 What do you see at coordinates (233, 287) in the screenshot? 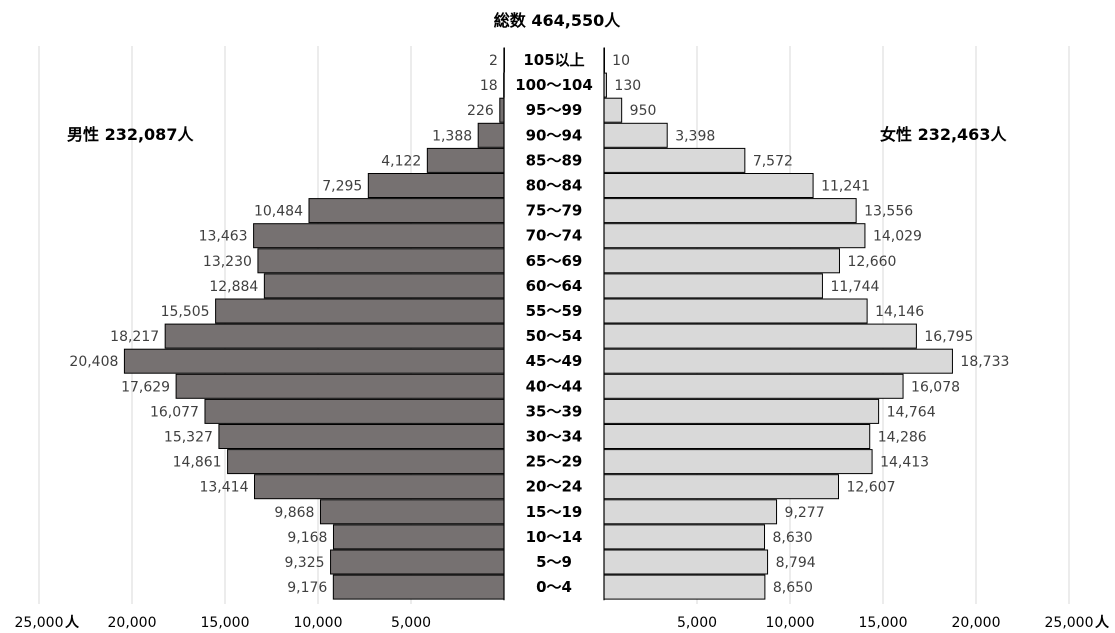
I see `male-value-label: 12,884` at bounding box center [233, 287].